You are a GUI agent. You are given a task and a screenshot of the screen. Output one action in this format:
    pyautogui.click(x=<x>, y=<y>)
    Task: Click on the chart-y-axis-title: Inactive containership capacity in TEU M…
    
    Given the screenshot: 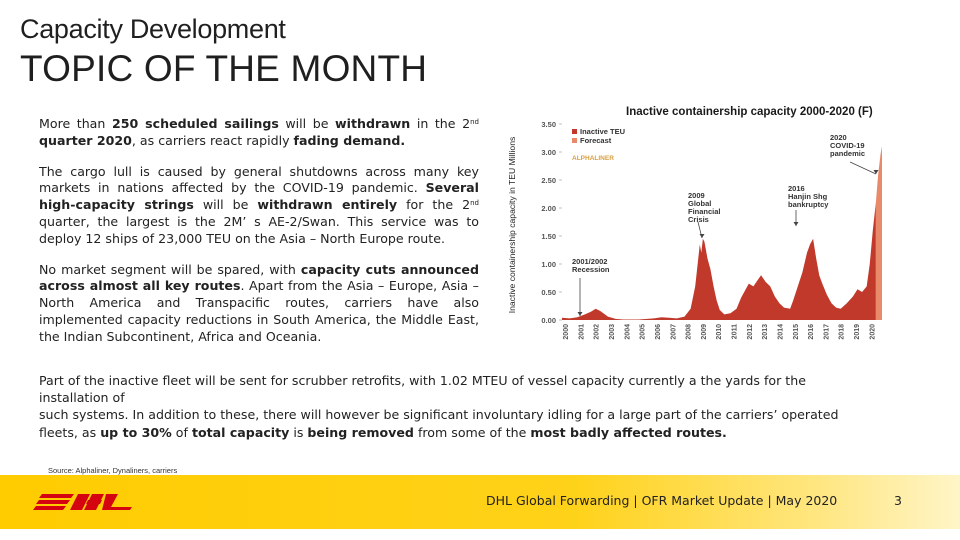 What is the action you would take?
    pyautogui.click(x=512, y=225)
    